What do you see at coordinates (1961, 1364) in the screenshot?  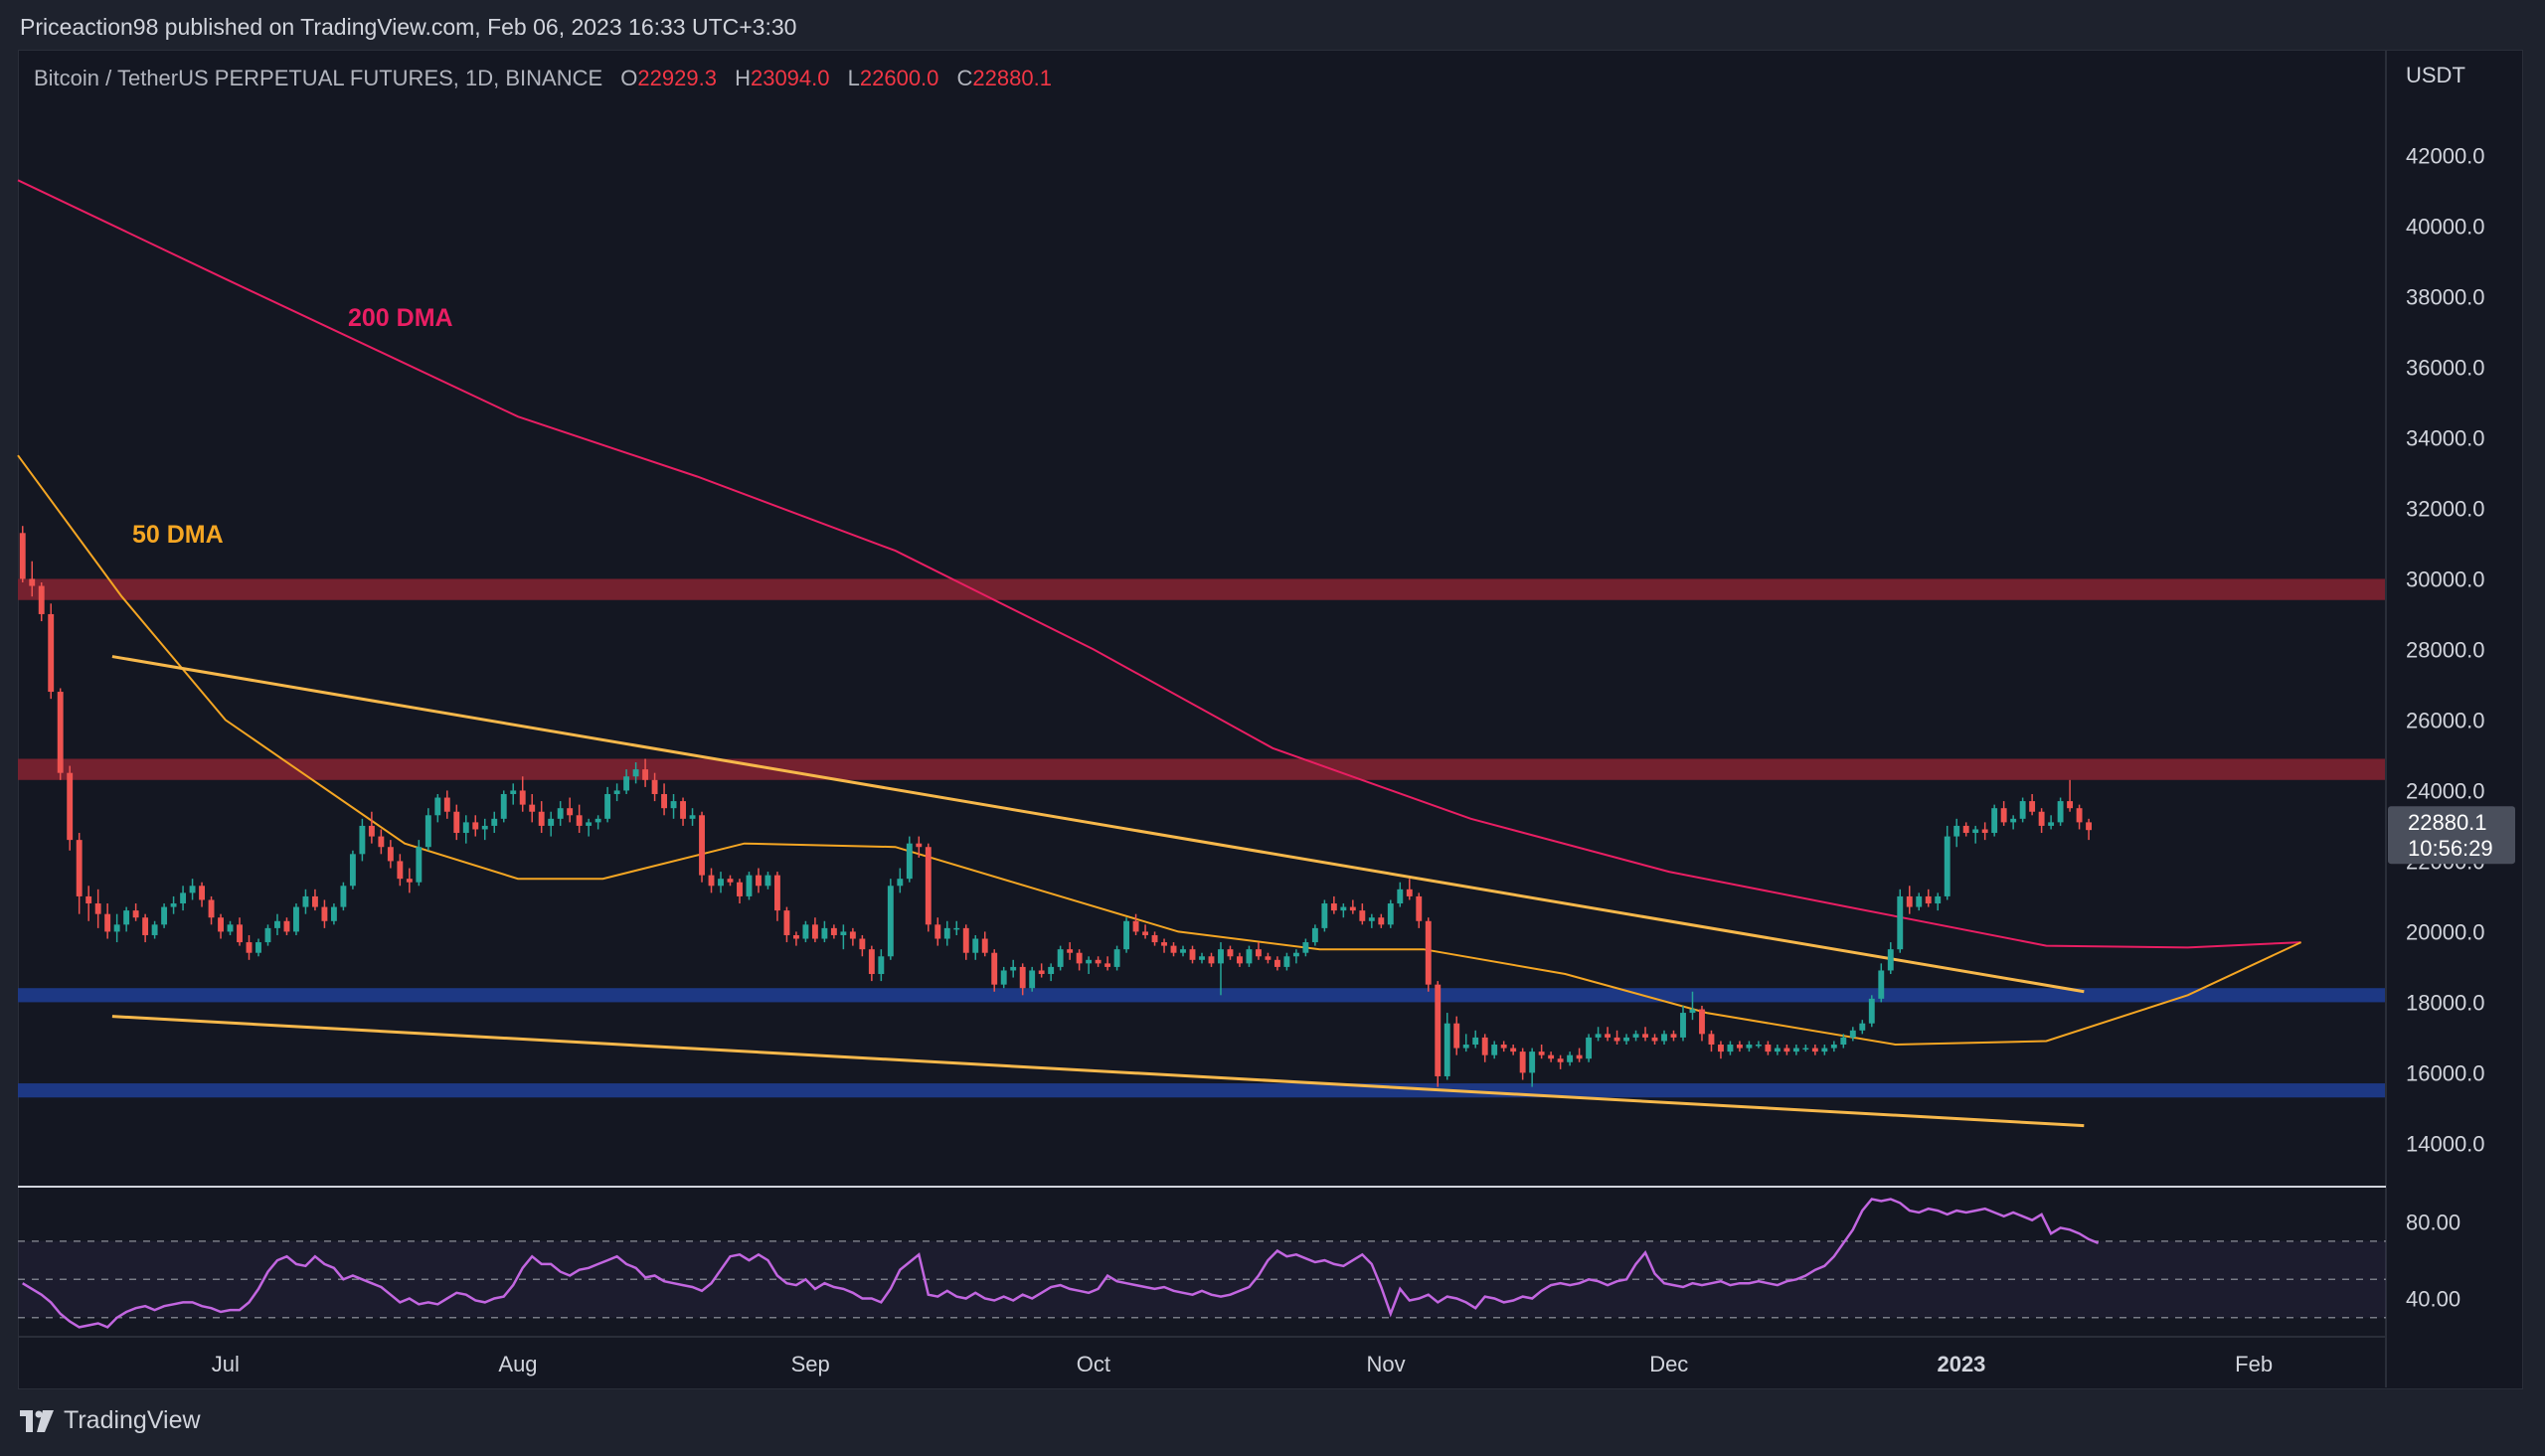 I see `x-tick-label: 2023` at bounding box center [1961, 1364].